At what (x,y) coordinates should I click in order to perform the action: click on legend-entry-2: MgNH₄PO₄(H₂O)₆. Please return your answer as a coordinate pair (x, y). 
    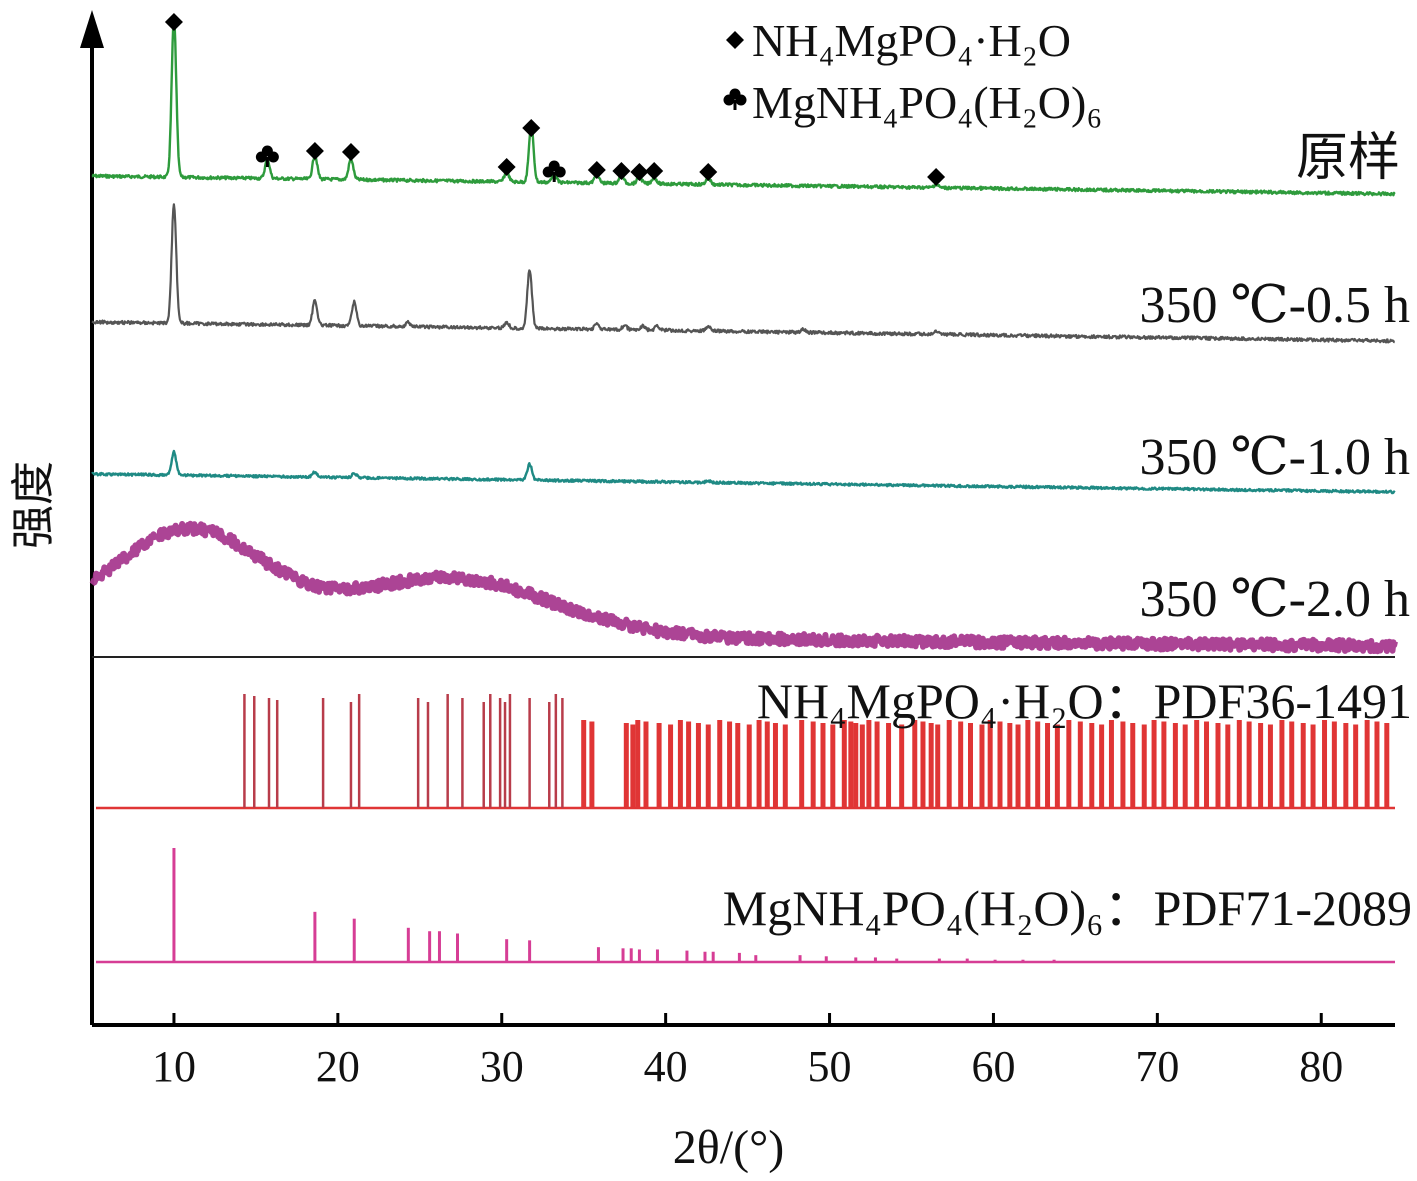
    Looking at the image, I should click on (927, 102).